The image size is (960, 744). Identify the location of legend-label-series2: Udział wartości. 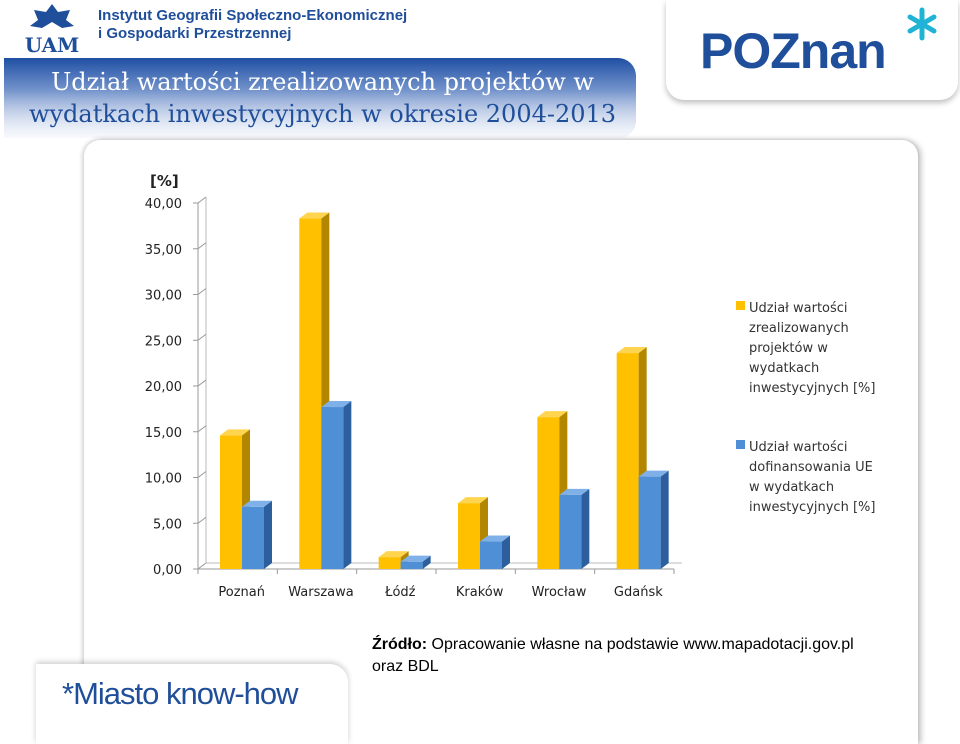
(798, 447).